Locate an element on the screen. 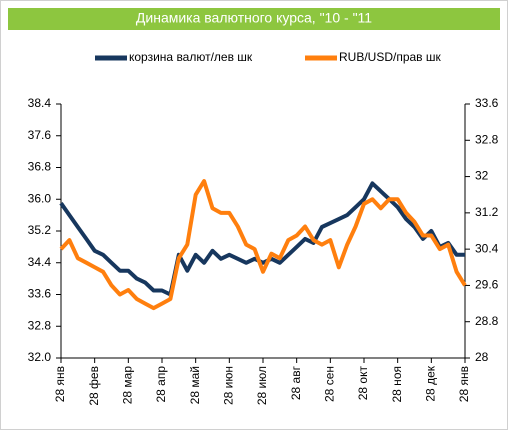 This screenshot has height=435, width=508. x-tick-label: 28 май is located at coordinates (195, 385).